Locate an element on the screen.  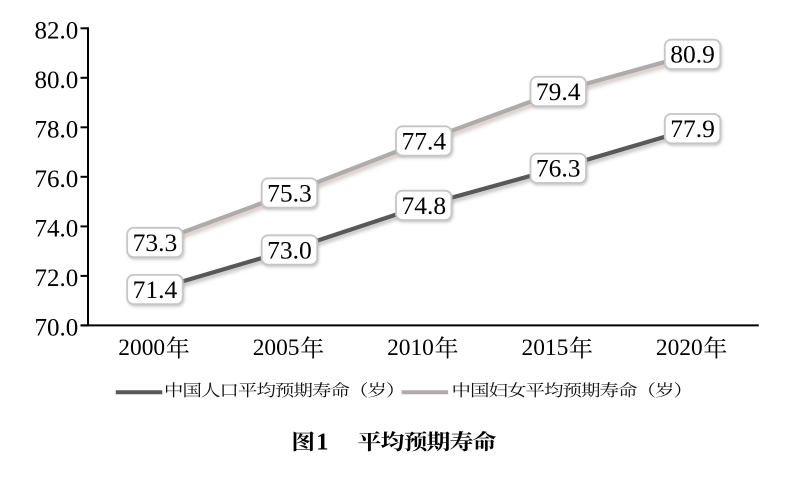
svg-text: 80.0 is located at coordinates (56, 80).